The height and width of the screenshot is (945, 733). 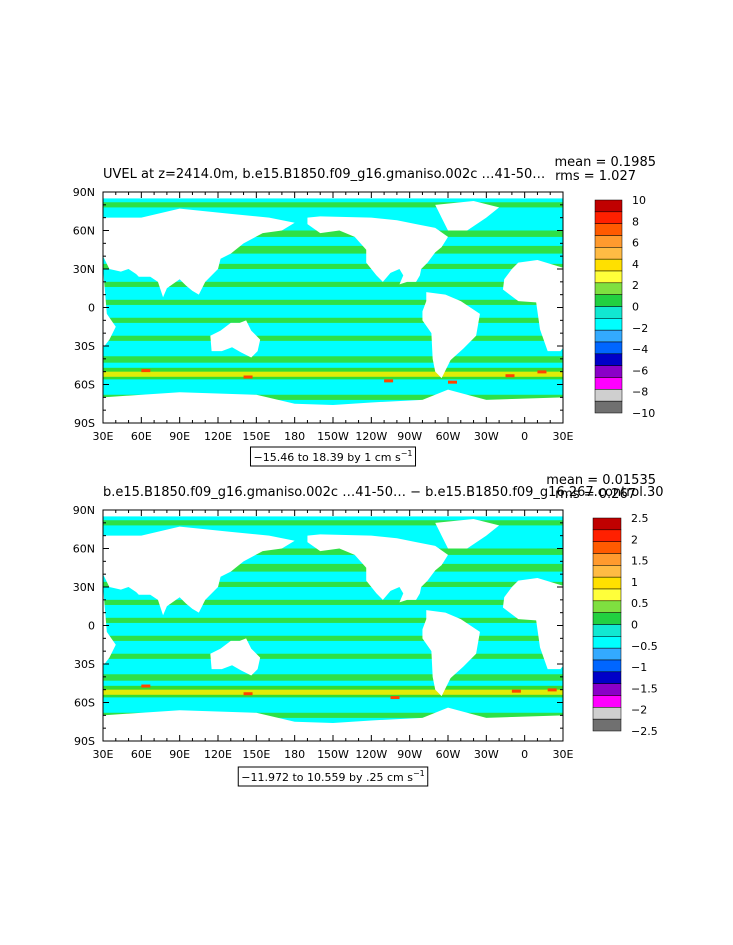 What do you see at coordinates (635, 264) in the screenshot?
I see `colorbar-label: 4` at bounding box center [635, 264].